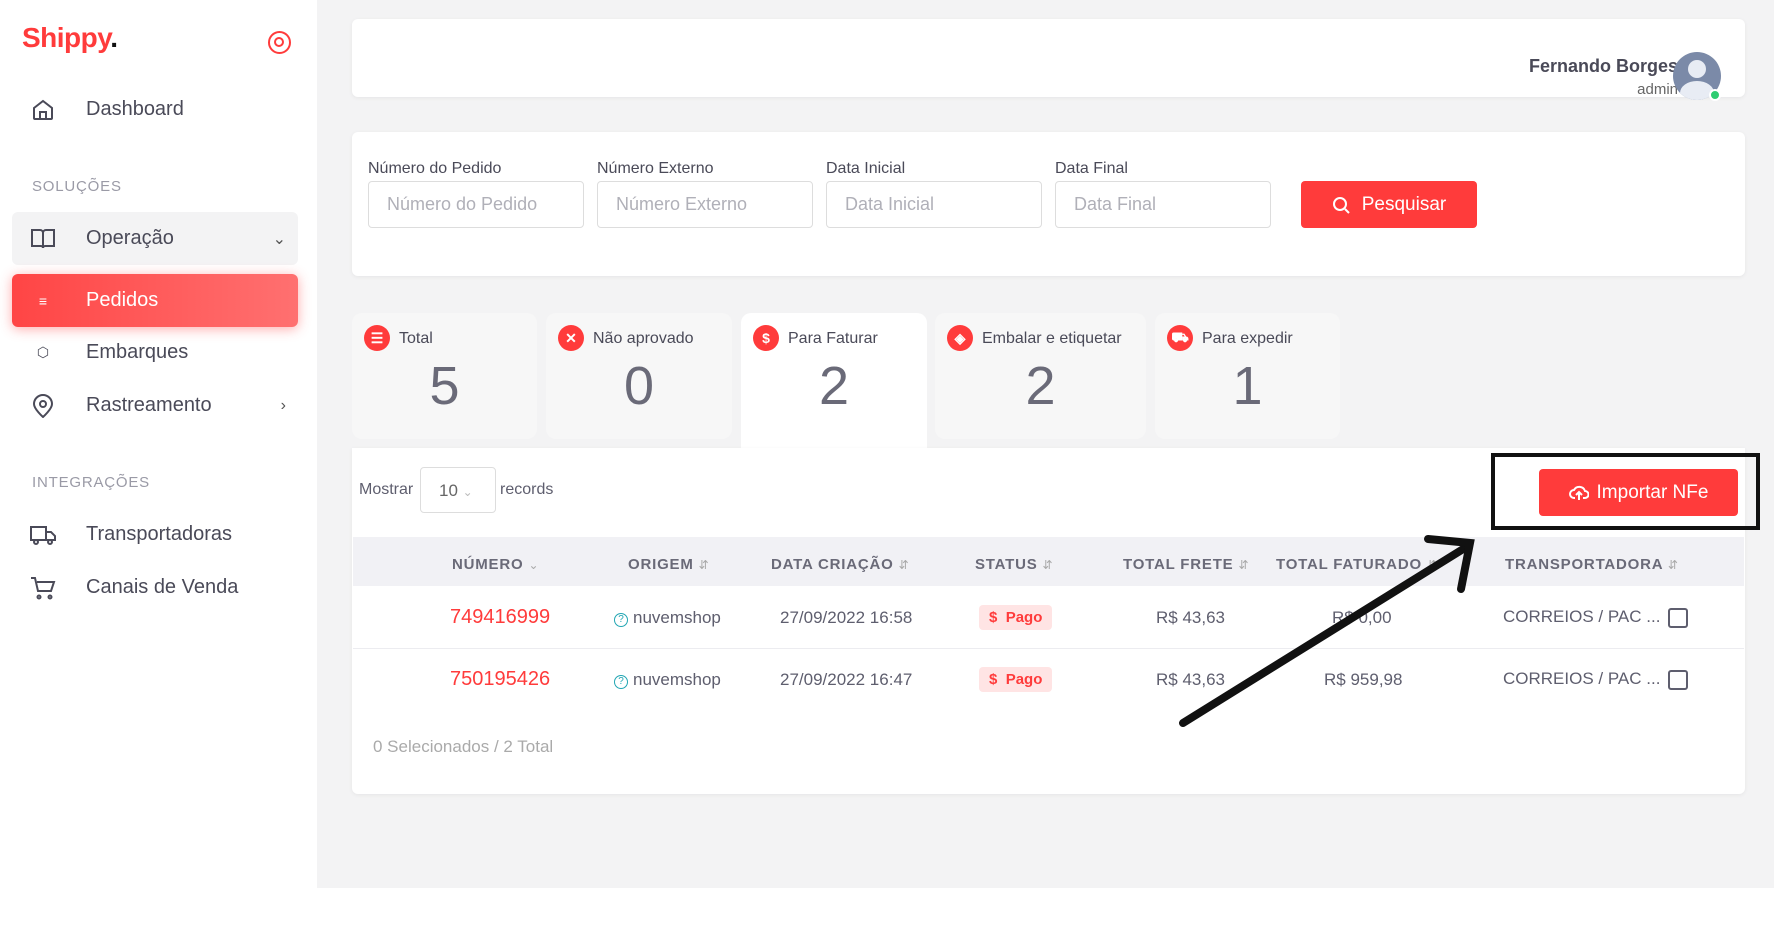  I want to click on sidebar-item-canais-de-venda: Canais de Venda, so click(155, 587).